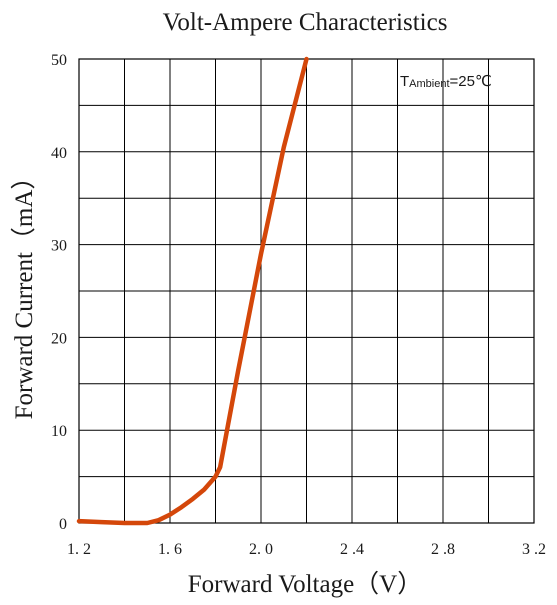 This screenshot has width=557, height=605. Describe the element at coordinates (59, 153) in the screenshot. I see `y-tick-label: 40` at that location.